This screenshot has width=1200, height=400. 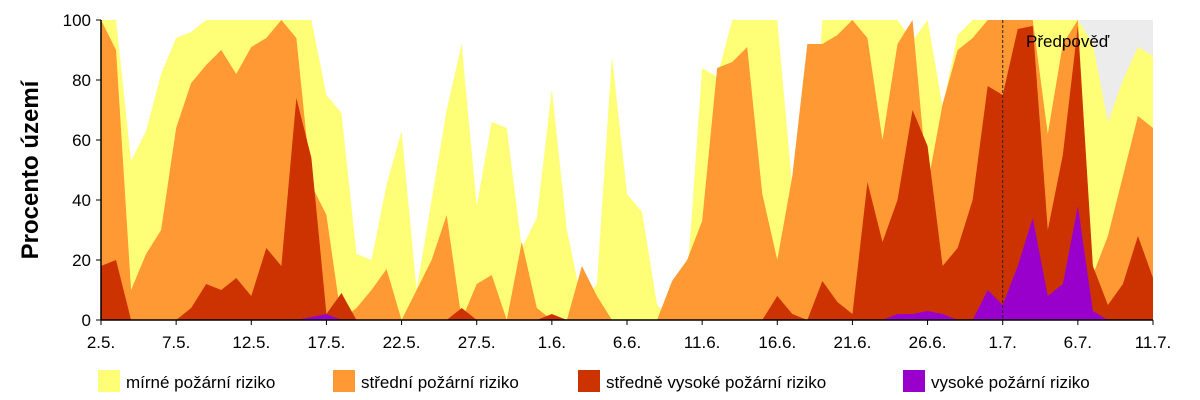 I want to click on legend-label-mírné-požární-riziko: mírné požární riziko, so click(x=200, y=382).